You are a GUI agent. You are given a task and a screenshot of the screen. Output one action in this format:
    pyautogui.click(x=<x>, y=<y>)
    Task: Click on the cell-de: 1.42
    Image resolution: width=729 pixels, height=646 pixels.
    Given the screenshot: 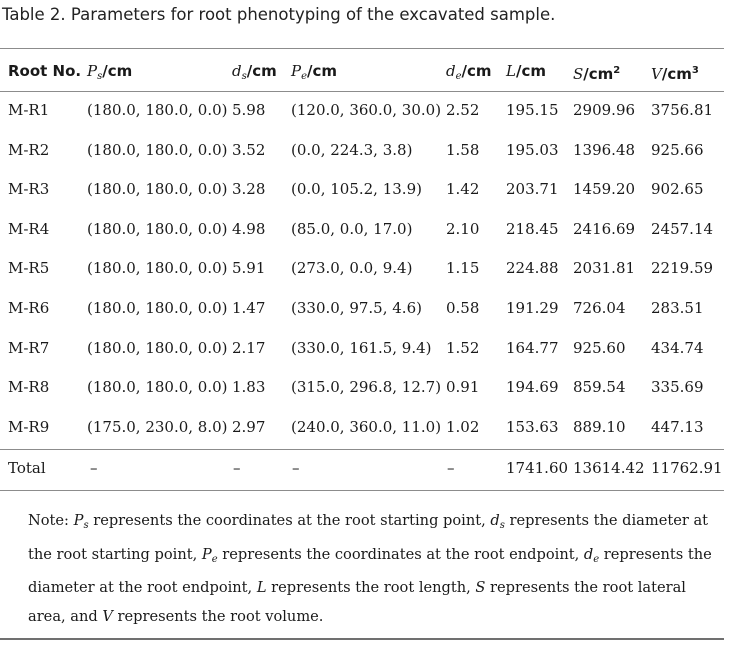 What is the action you would take?
    pyautogui.click(x=463, y=189)
    